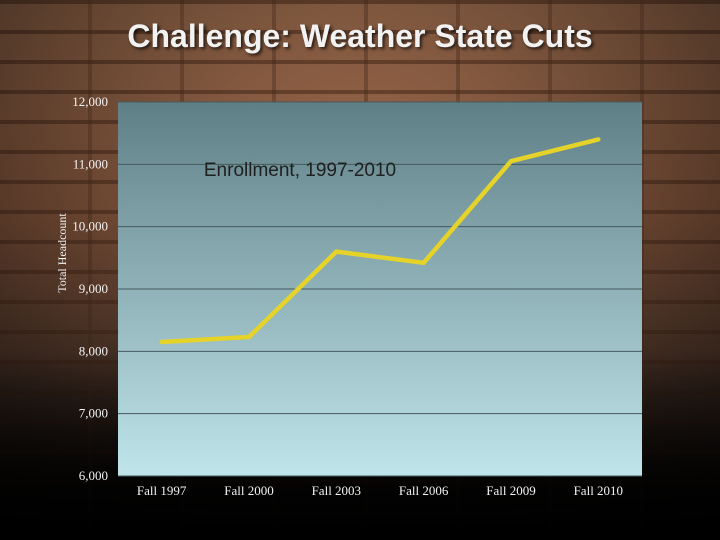 The width and height of the screenshot is (720, 540). I want to click on x-tick-label: Fall 2000, so click(248, 490).